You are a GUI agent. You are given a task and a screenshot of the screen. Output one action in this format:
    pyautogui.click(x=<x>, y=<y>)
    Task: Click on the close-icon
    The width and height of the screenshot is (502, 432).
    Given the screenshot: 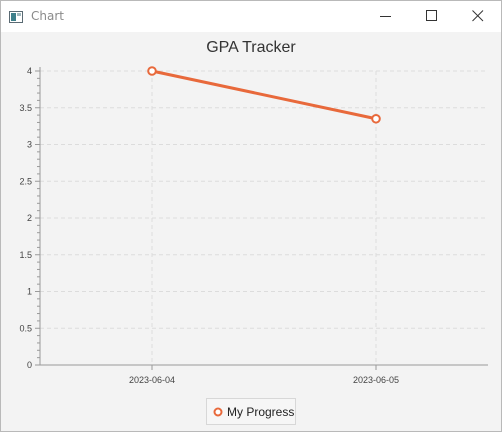 What is the action you would take?
    pyautogui.click(x=478, y=16)
    